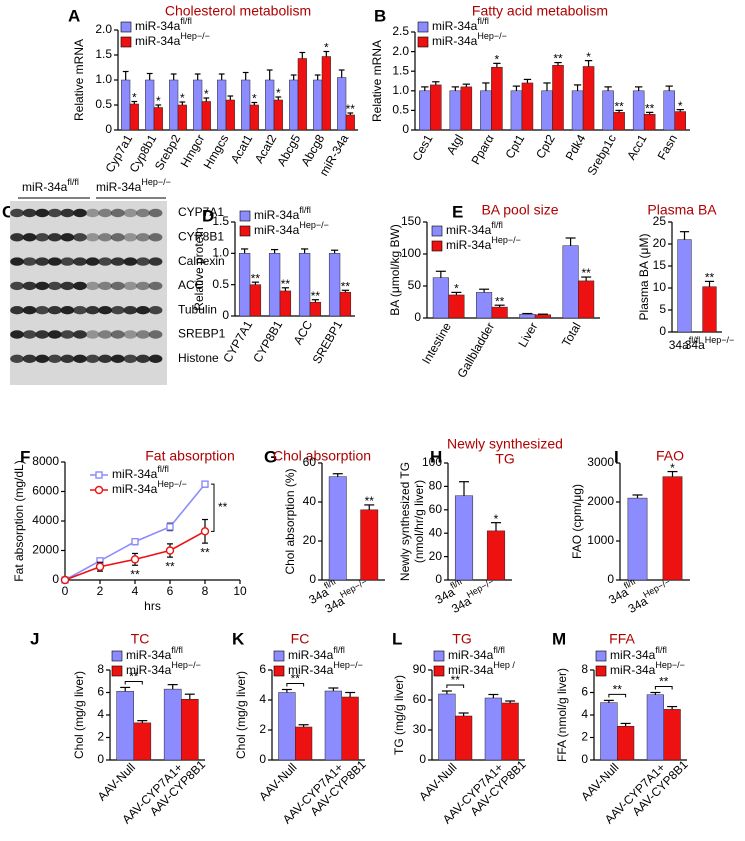  What do you see at coordinates (710, 343) in the screenshot?
I see `x-label-group: 34aHep−/−` at bounding box center [710, 343].